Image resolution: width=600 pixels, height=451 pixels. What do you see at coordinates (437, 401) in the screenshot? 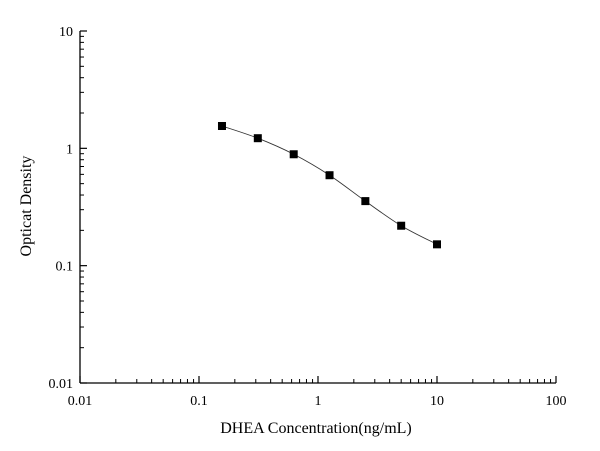
I see `x-tick-label: 10` at bounding box center [437, 401].